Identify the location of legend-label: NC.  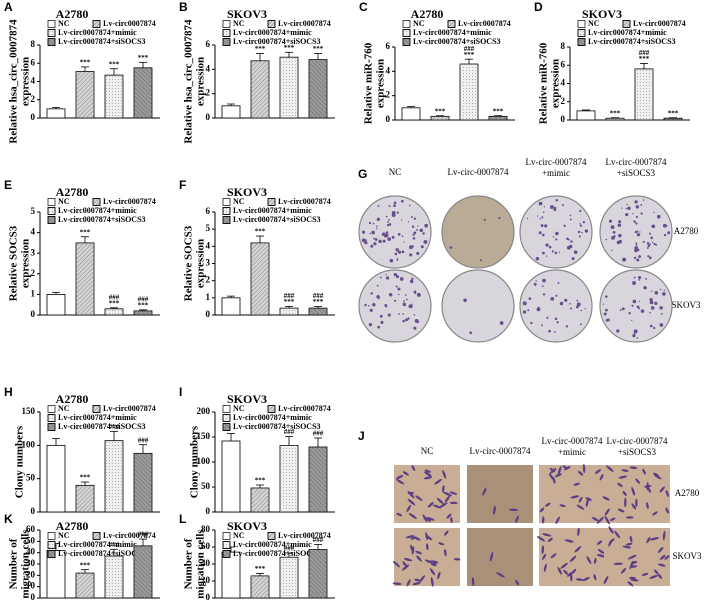
(239, 23).